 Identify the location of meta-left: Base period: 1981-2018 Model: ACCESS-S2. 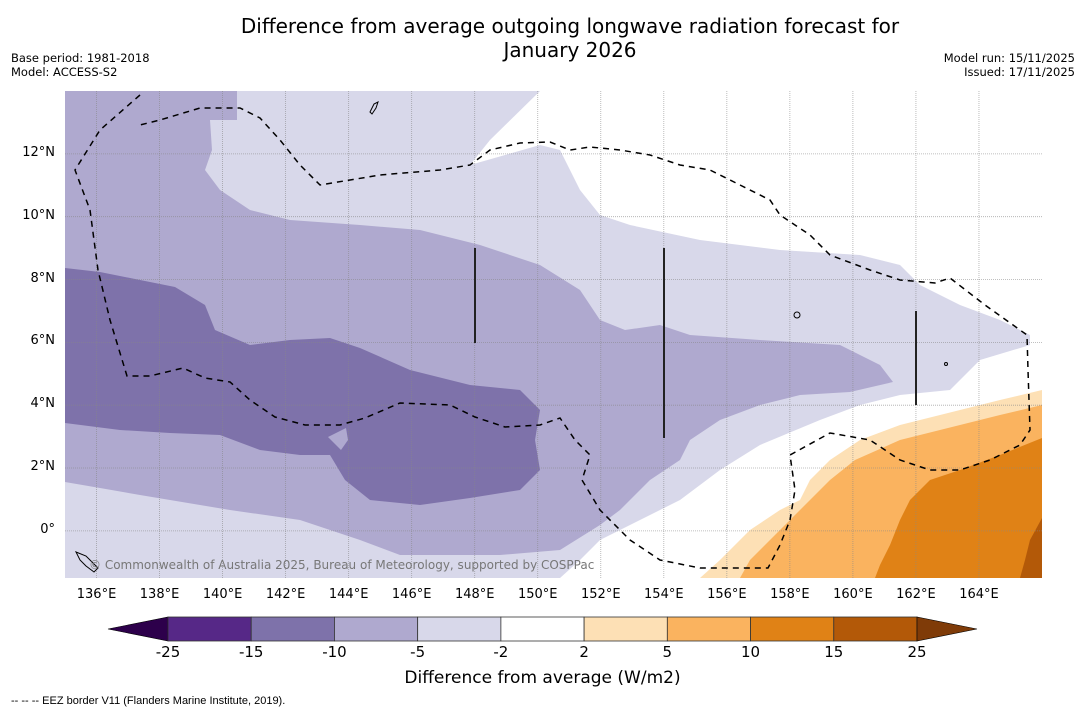
(80, 65).